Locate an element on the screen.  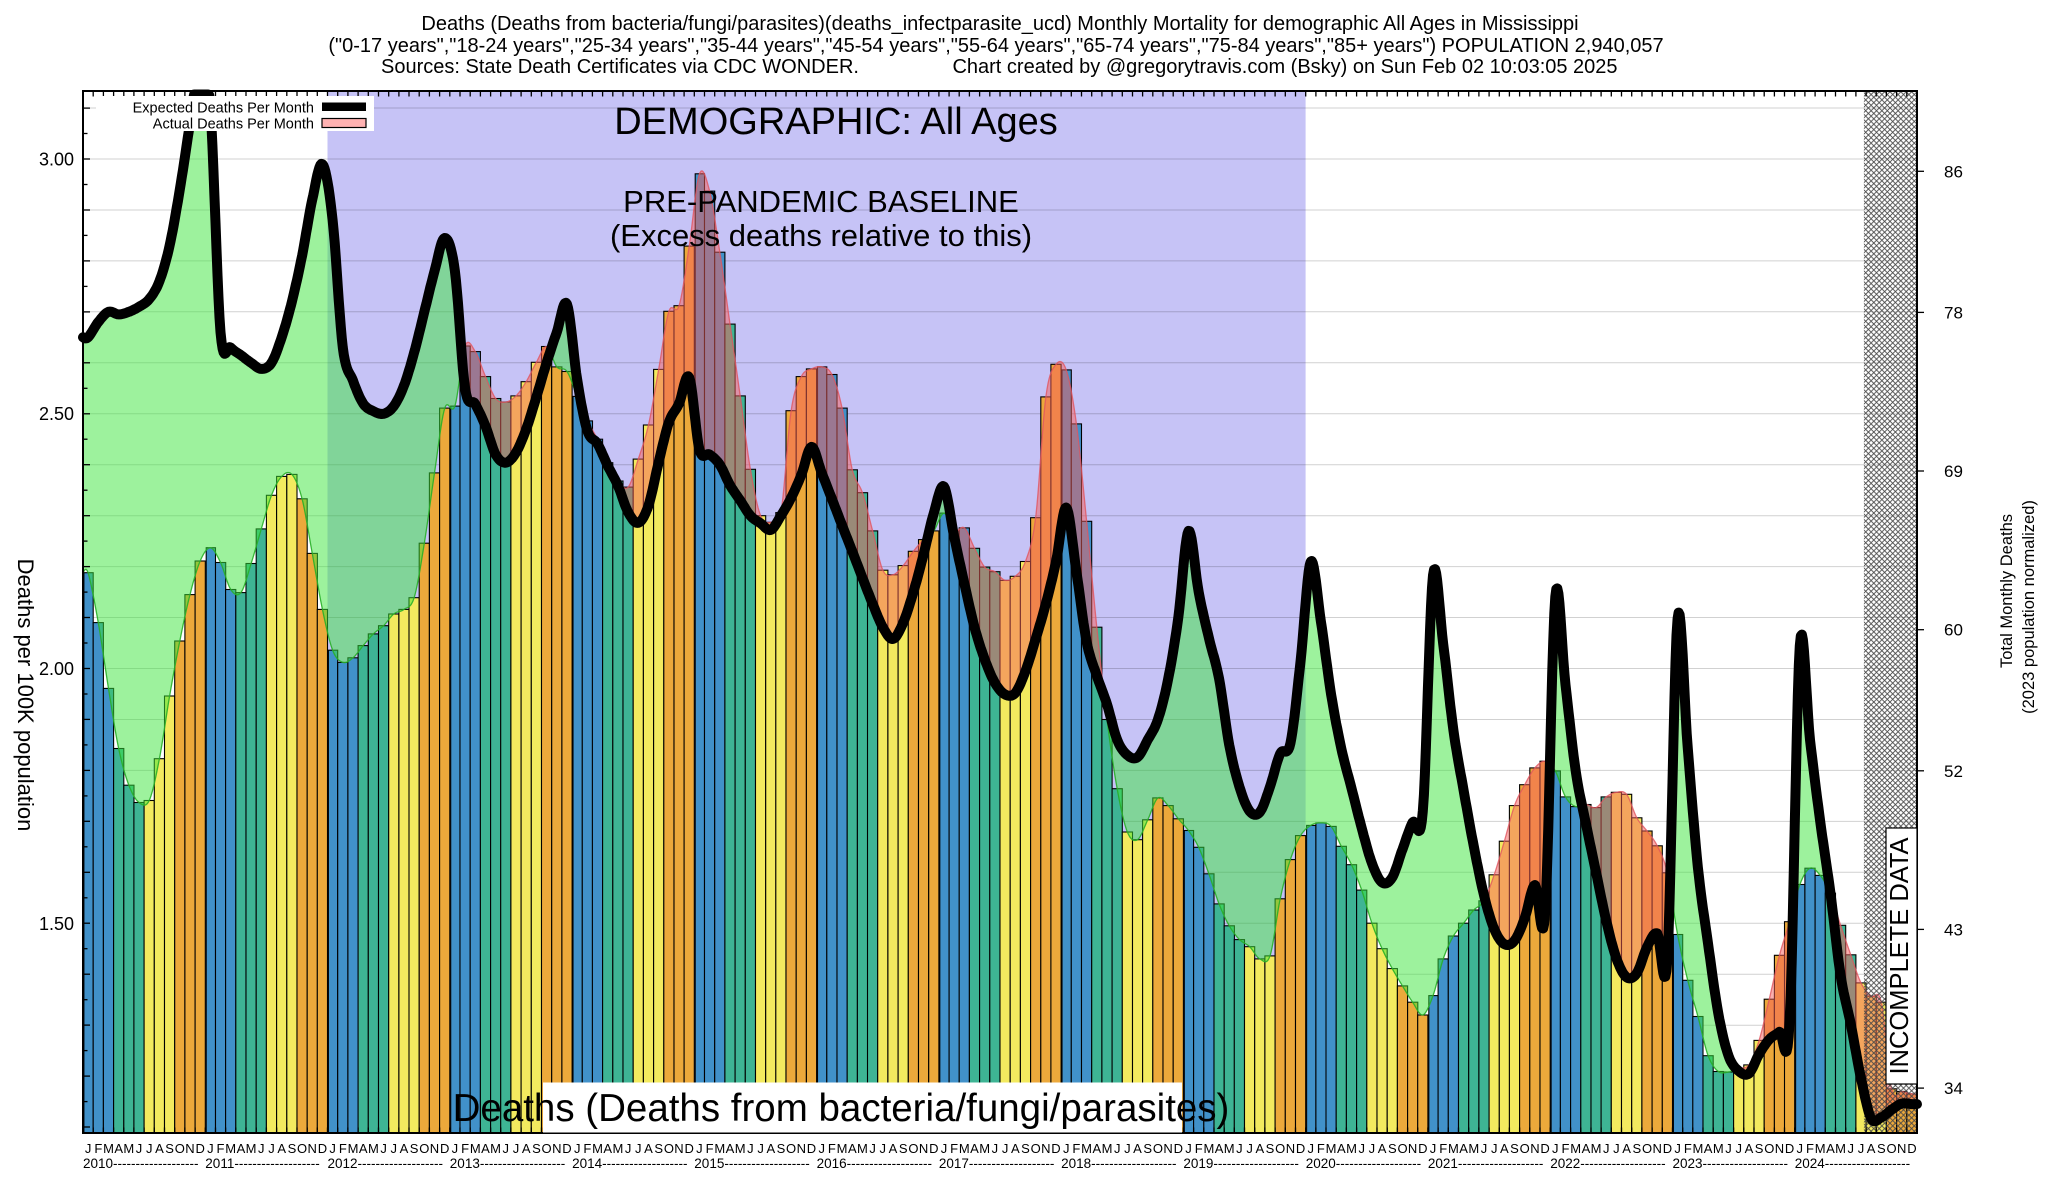
svg-text: 2018------------------- is located at coordinates (1118, 1163).